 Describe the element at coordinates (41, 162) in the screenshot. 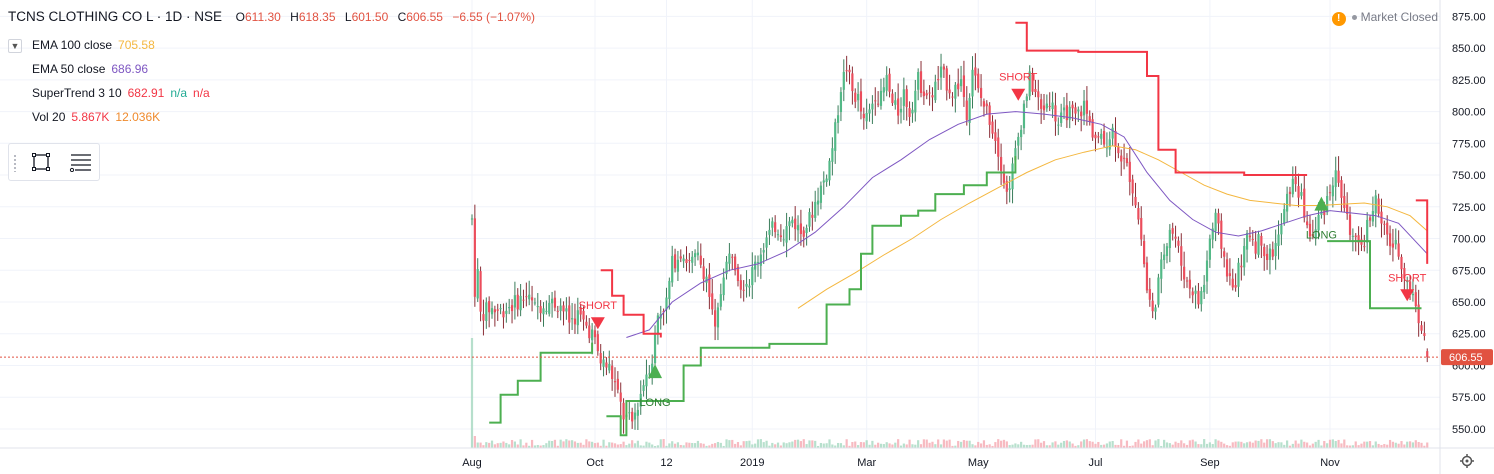

I see `rectangle-select-icon` at that location.